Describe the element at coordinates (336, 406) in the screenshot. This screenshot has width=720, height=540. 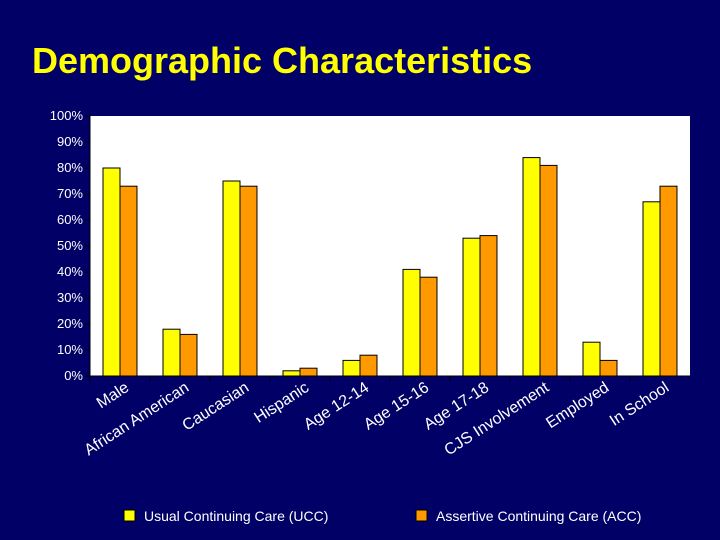
I see `x-category-label: Age 12-14` at that location.